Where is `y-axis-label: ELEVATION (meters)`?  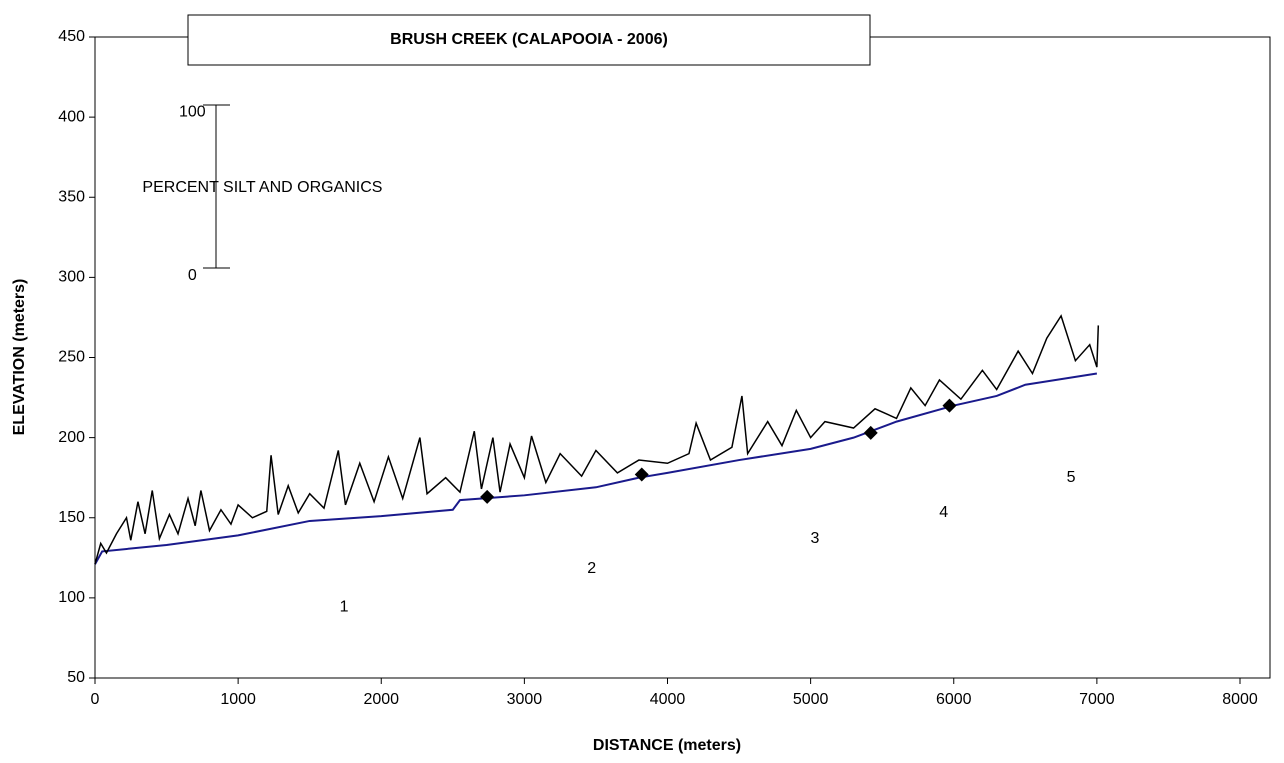
y-axis-label: ELEVATION (meters) is located at coordinates (19, 357).